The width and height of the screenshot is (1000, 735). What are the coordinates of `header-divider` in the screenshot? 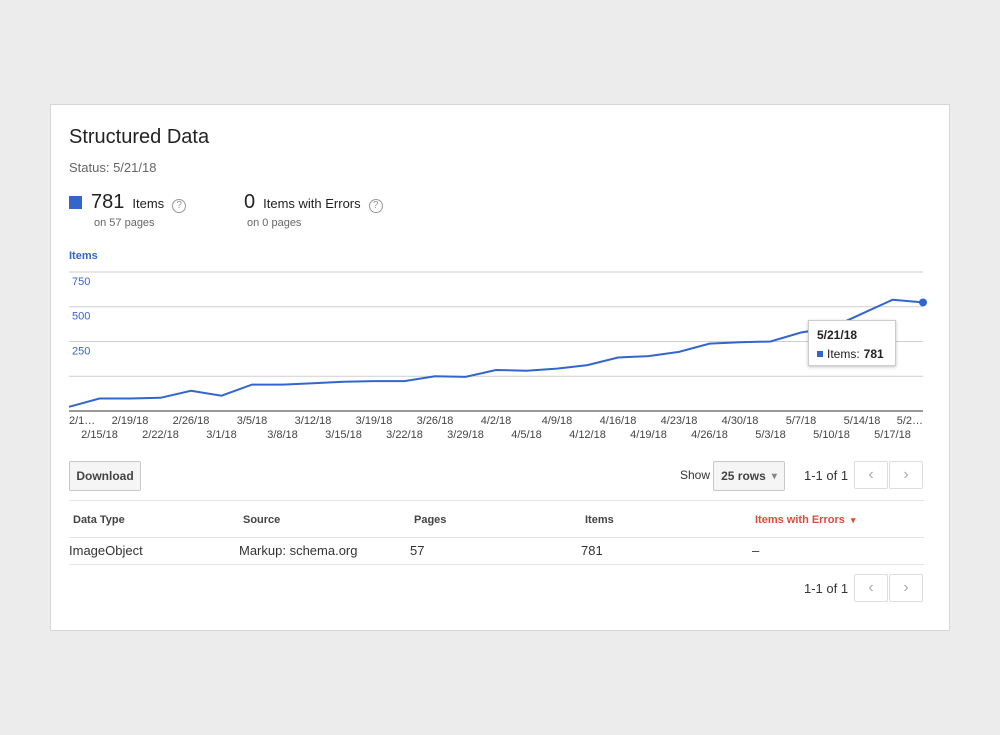 It's located at (496, 537).